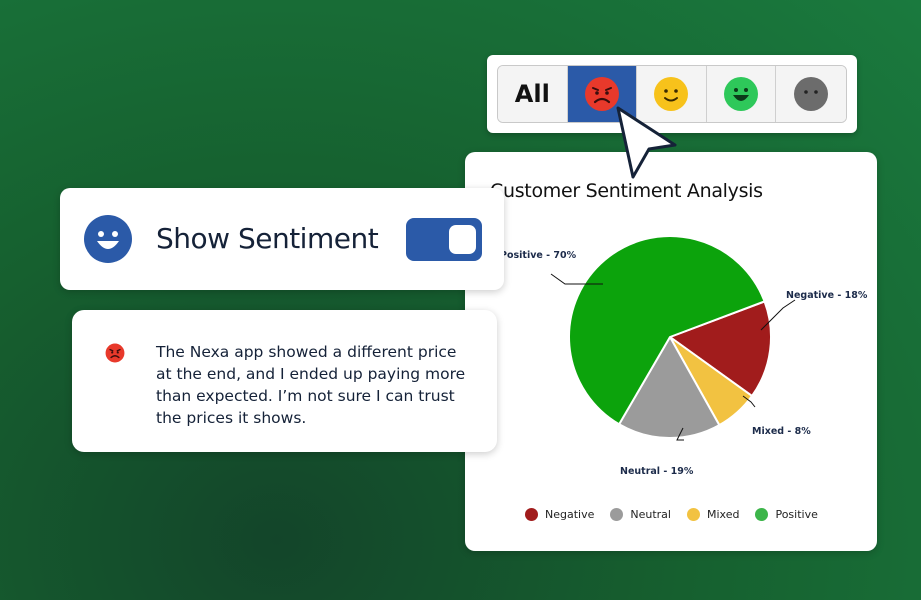 This screenshot has width=921, height=600. I want to click on data-label-neutral: Neutral - 19%, so click(657, 471).